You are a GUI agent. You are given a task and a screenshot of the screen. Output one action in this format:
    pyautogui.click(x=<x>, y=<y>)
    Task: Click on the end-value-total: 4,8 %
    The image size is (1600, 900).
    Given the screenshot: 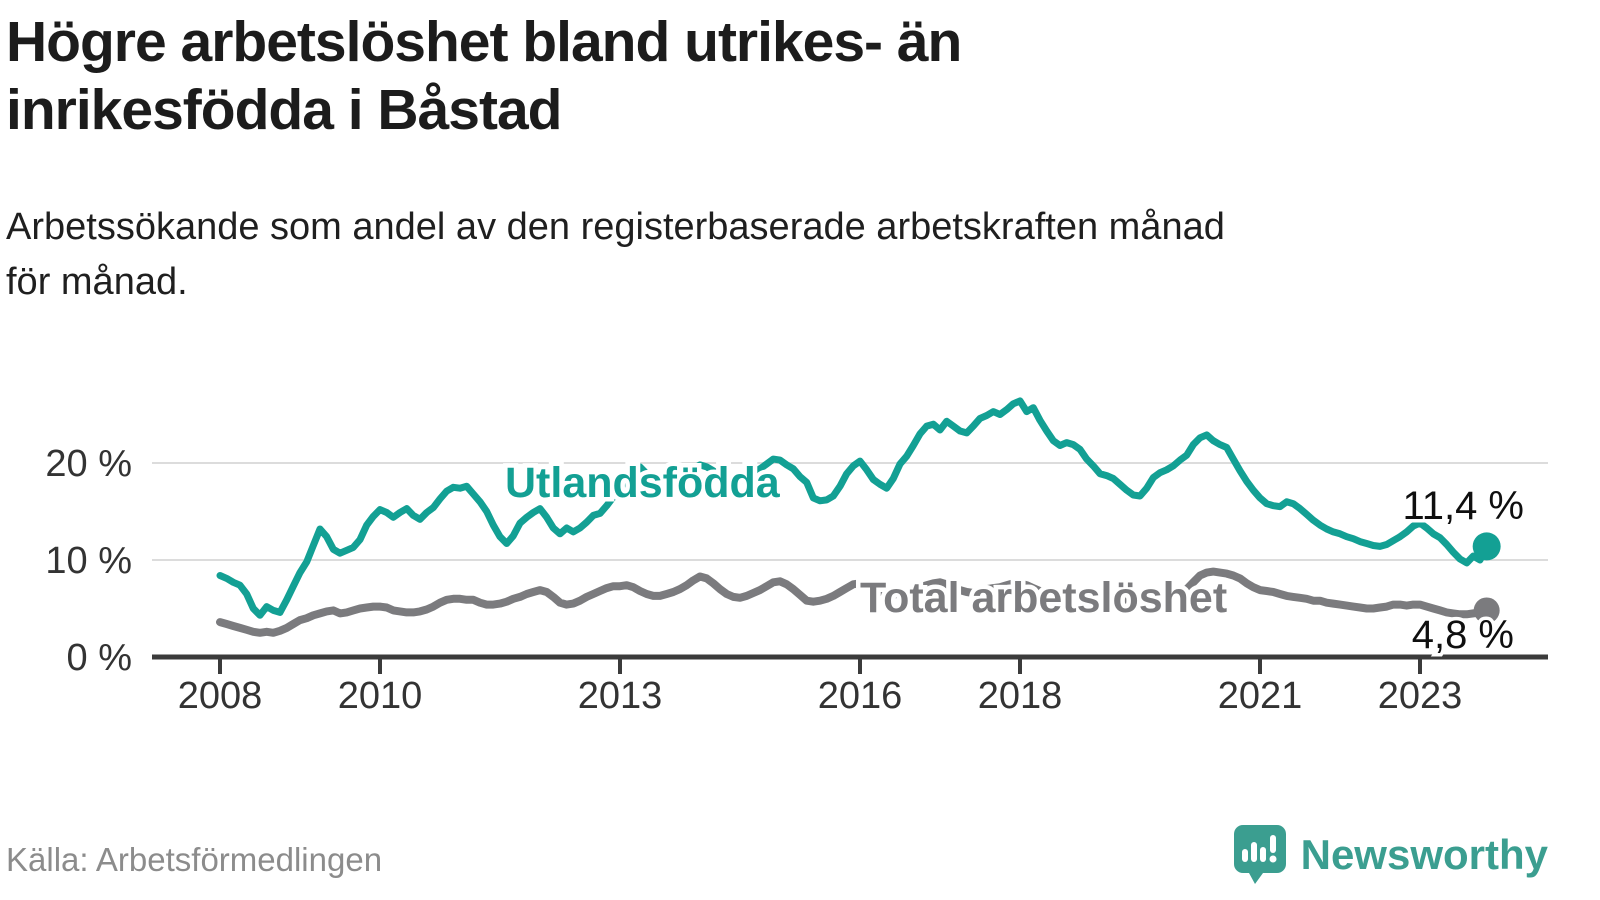 What is the action you would take?
    pyautogui.click(x=1463, y=635)
    